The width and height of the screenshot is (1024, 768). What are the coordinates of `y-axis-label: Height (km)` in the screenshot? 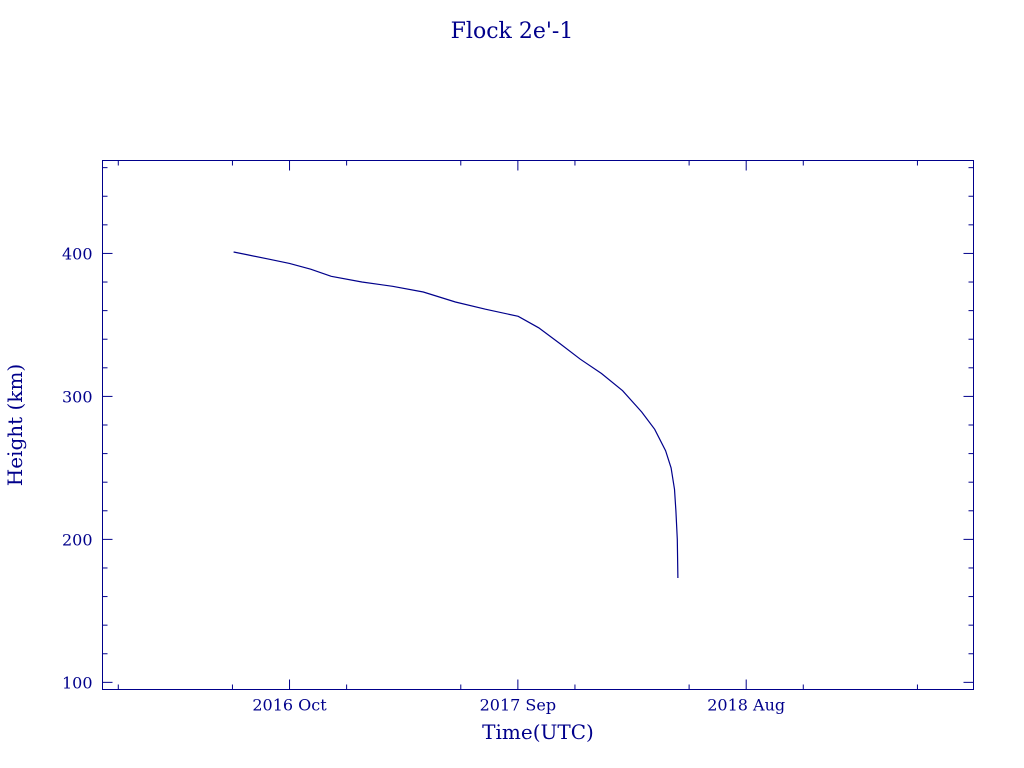 It's located at (15, 425).